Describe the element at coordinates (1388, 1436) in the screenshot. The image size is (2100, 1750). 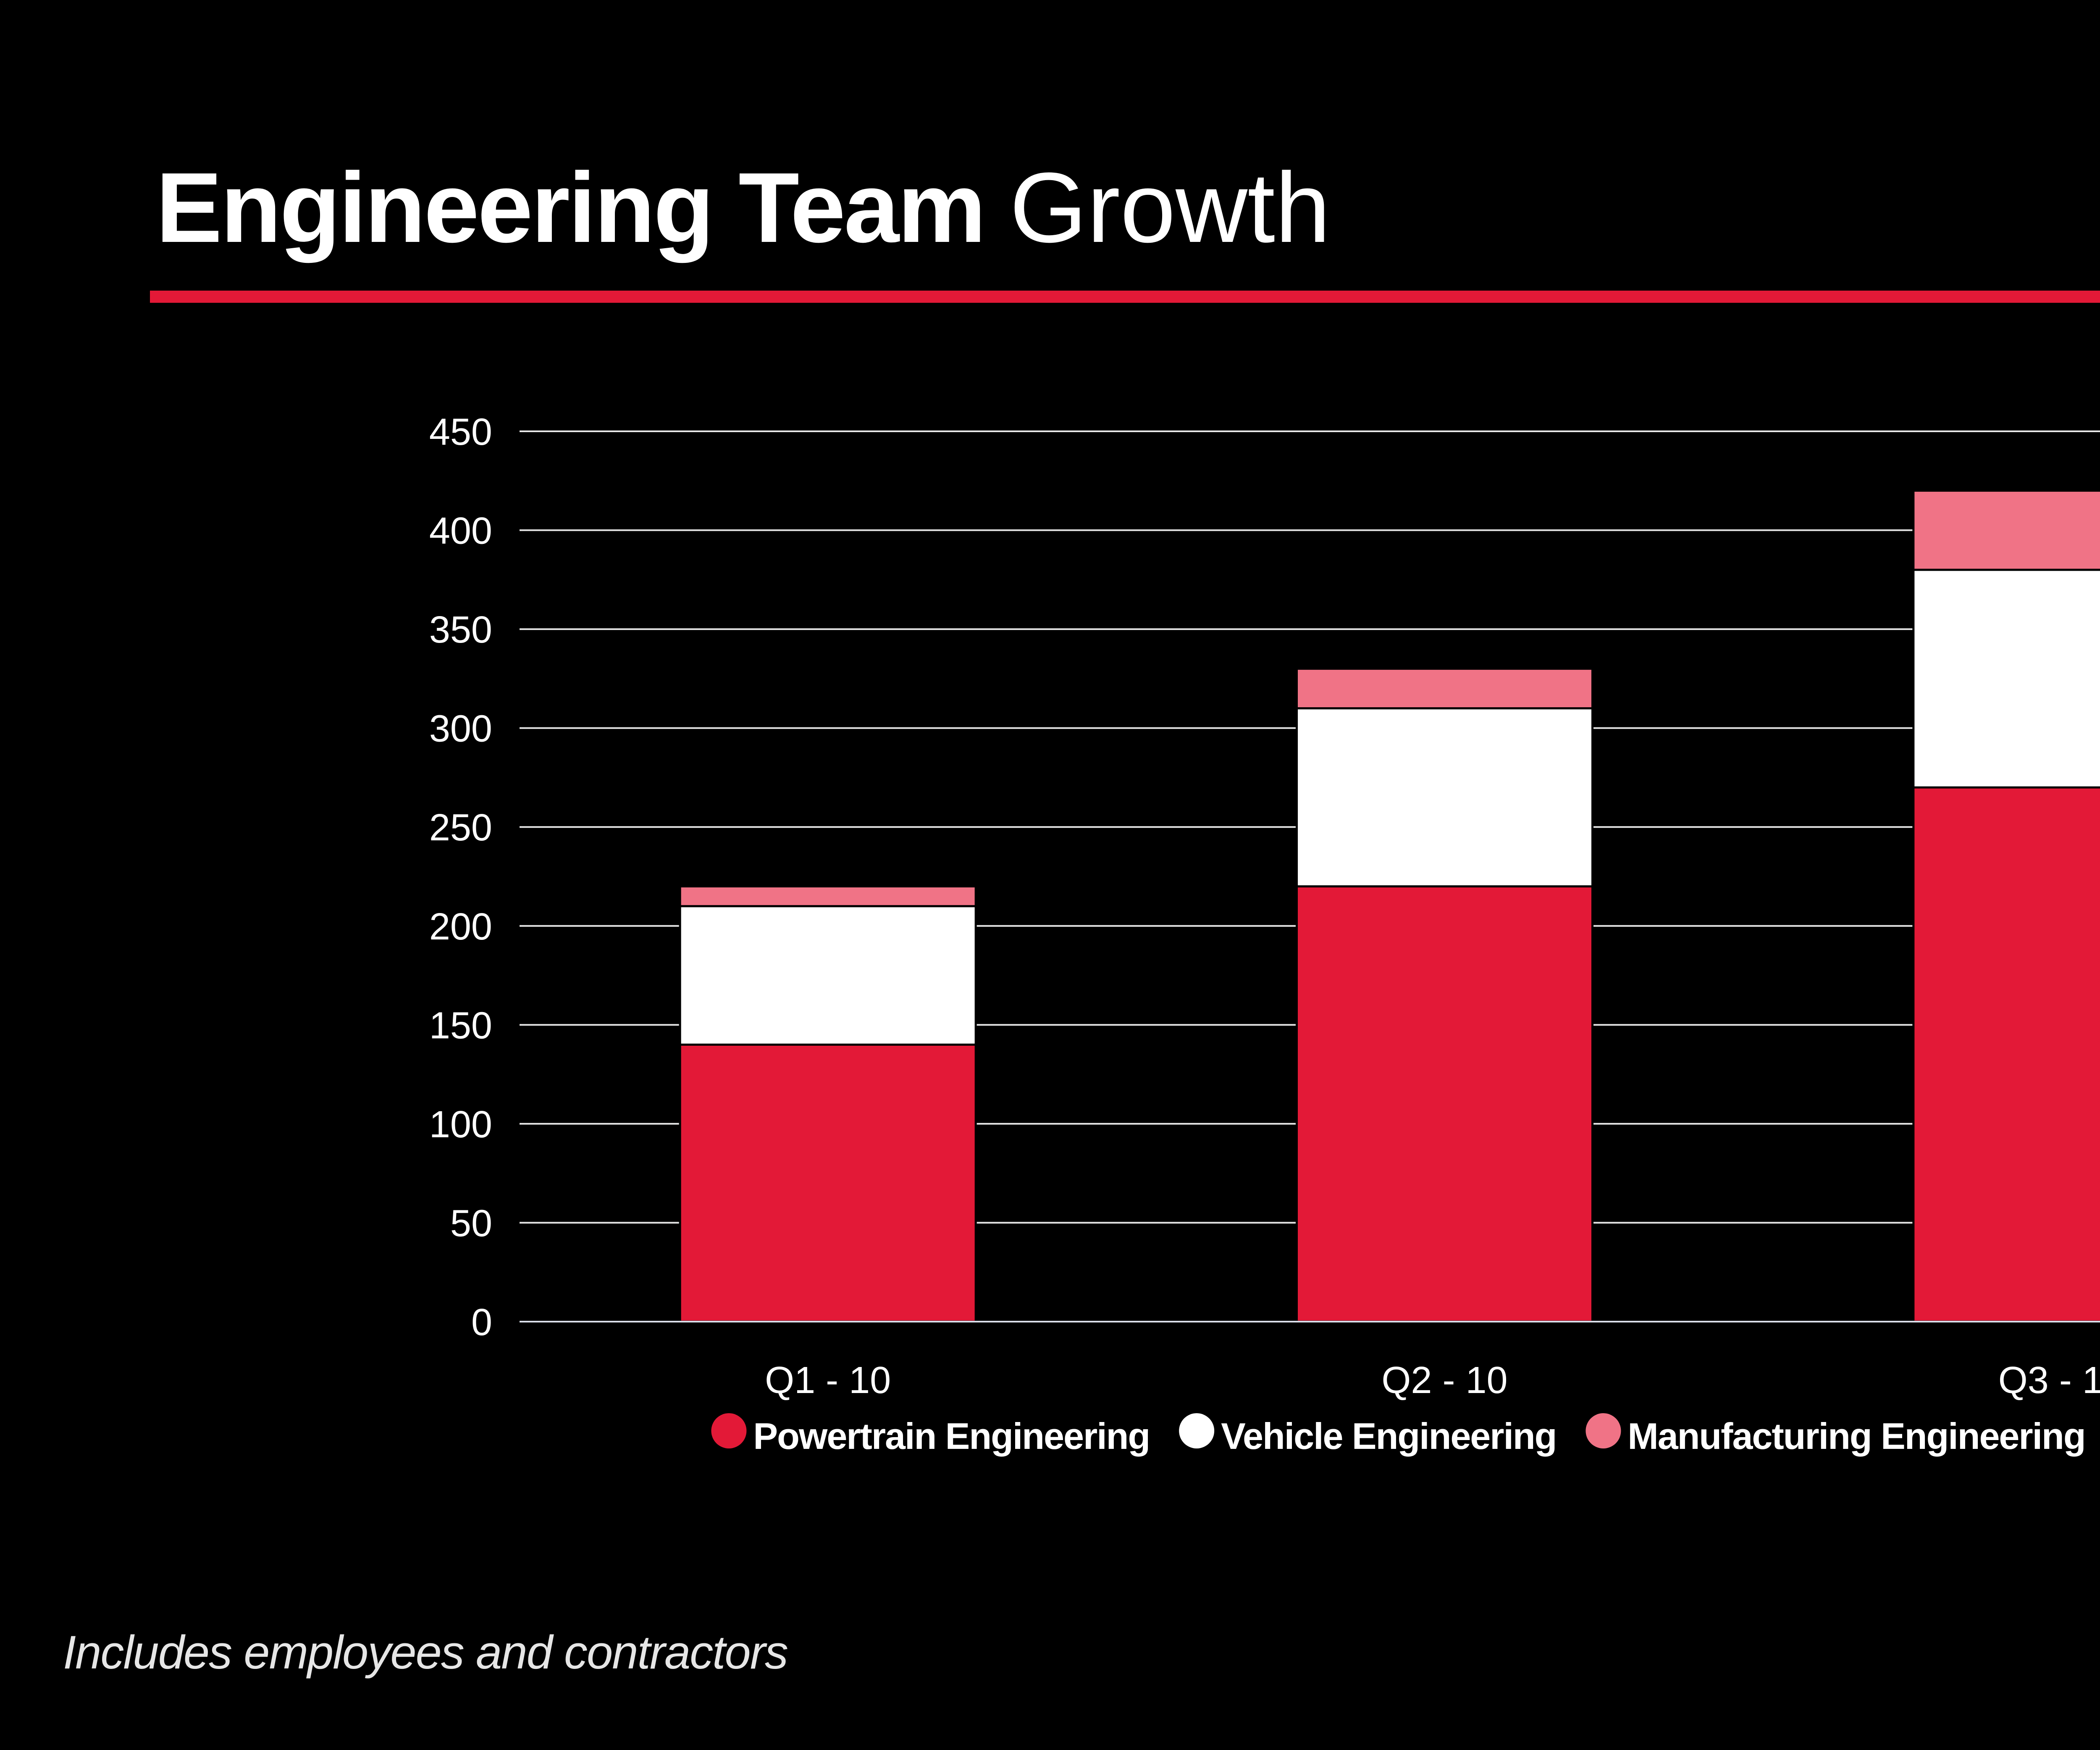
I see `legend-label: Vehicle Engineering` at that location.